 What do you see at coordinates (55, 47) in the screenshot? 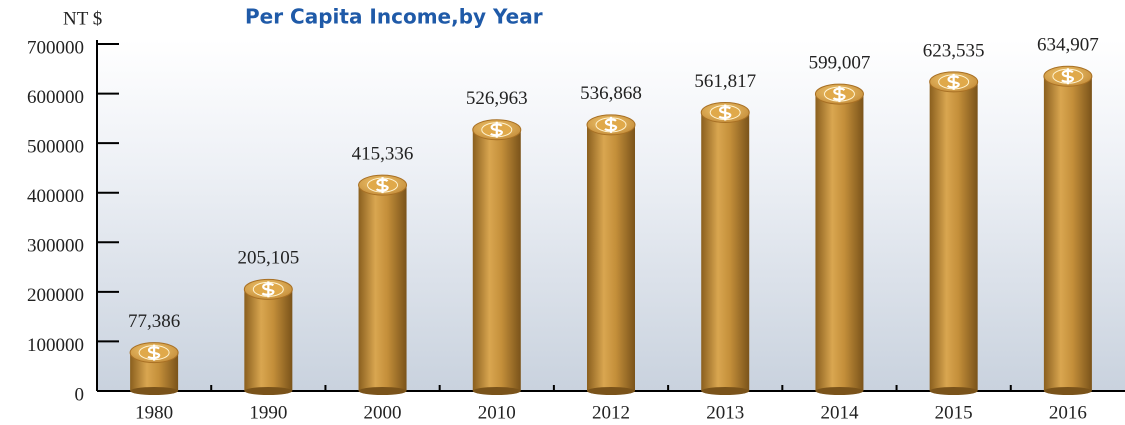
I see `y-tick-label: 700000` at bounding box center [55, 47].